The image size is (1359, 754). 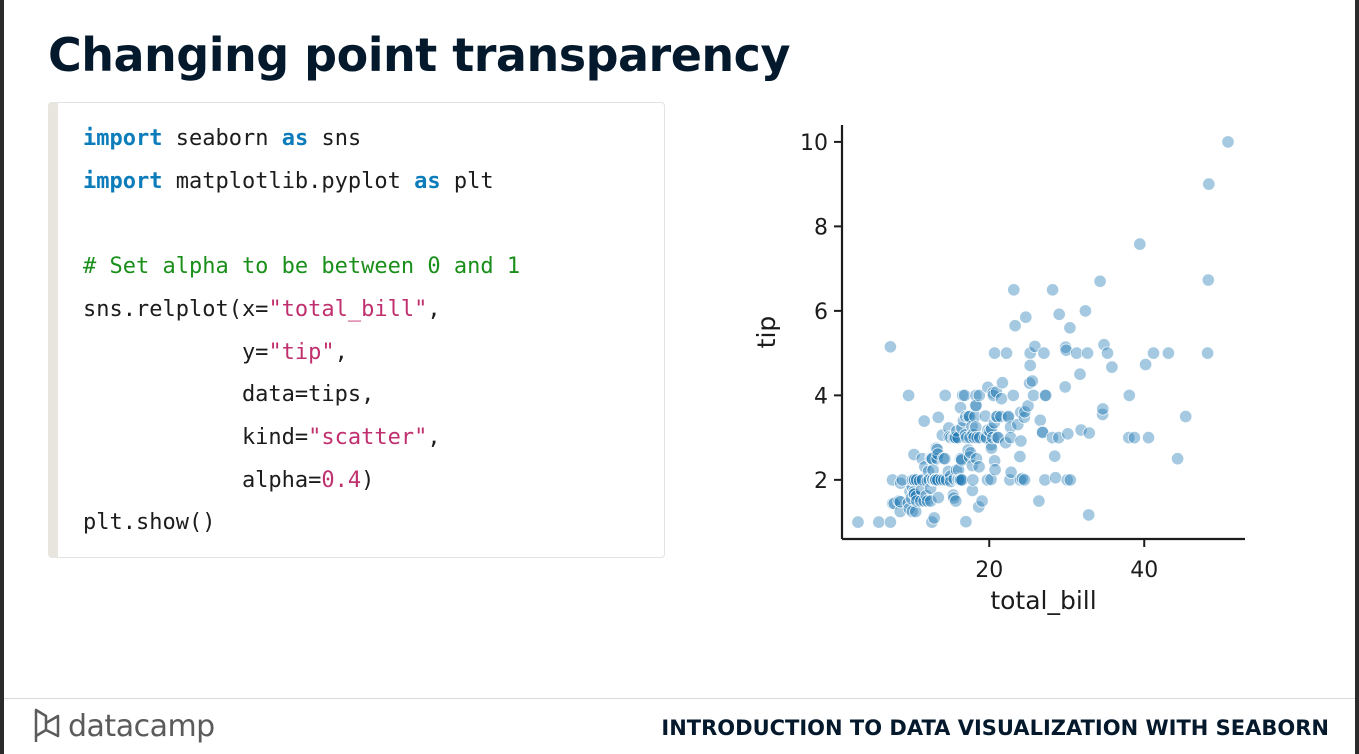 I want to click on code-line: import matplotlib.pyplot as plt, so click(x=288, y=181).